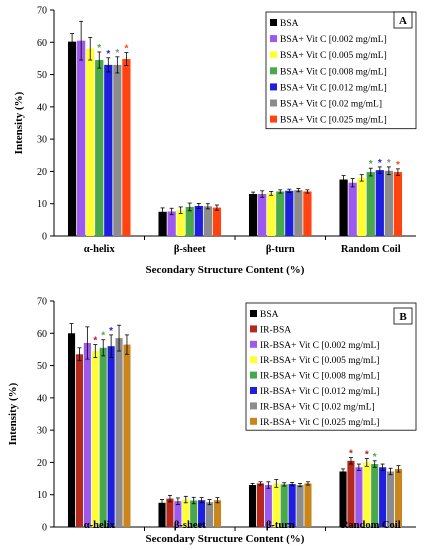 Image resolution: width=426 pixels, height=550 pixels. I want to click on legend-label: BSA+ Vit C [0.008 mg/mL], so click(333, 72).